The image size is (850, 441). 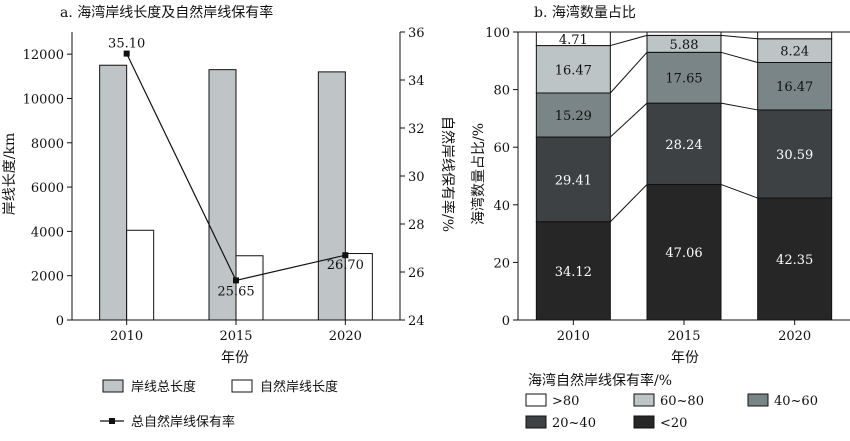 I want to click on panel-a-legend-label-0: 岸线总长度, so click(x=163, y=387).